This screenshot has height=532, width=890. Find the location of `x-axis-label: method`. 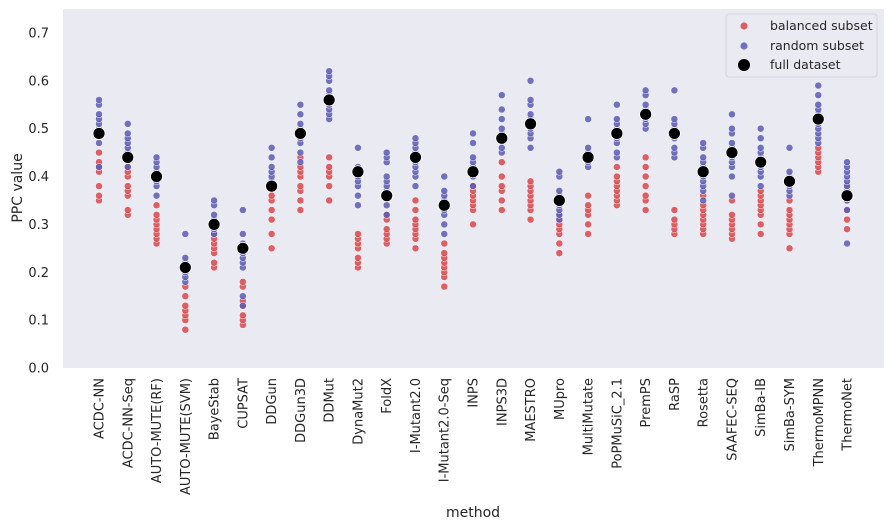

x-axis-label: method is located at coordinates (473, 513).